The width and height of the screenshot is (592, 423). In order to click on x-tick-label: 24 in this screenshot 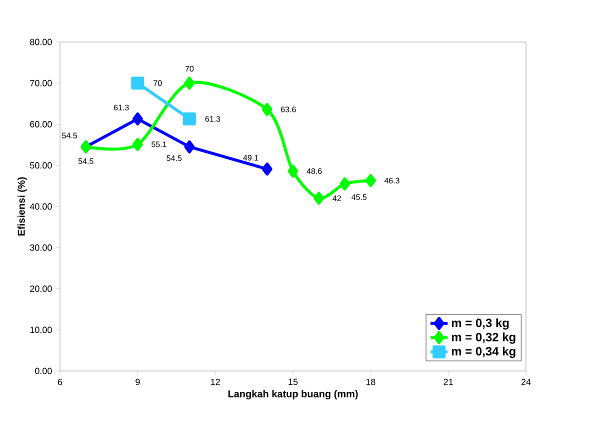, I will do `click(526, 382)`.